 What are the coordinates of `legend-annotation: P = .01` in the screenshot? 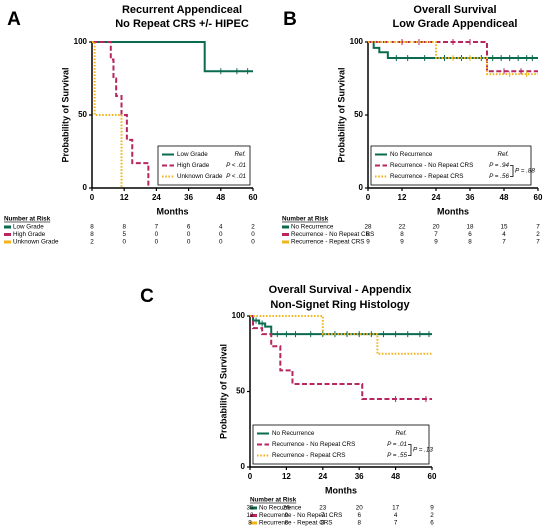 It's located at (397, 444).